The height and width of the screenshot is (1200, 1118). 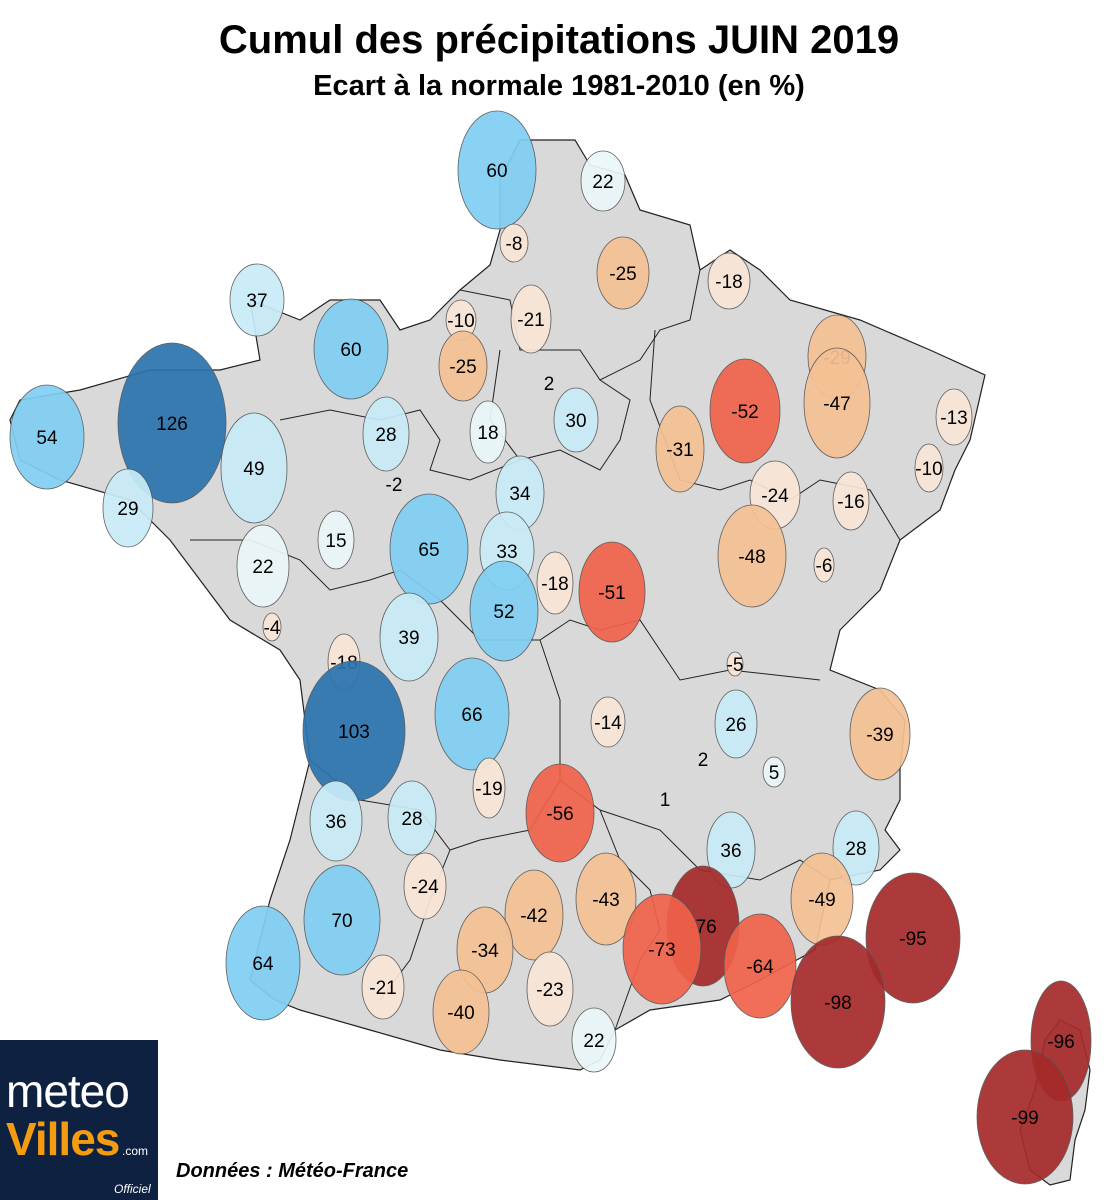 What do you see at coordinates (1060, 1042) in the screenshot?
I see `station-value-label: -96` at bounding box center [1060, 1042].